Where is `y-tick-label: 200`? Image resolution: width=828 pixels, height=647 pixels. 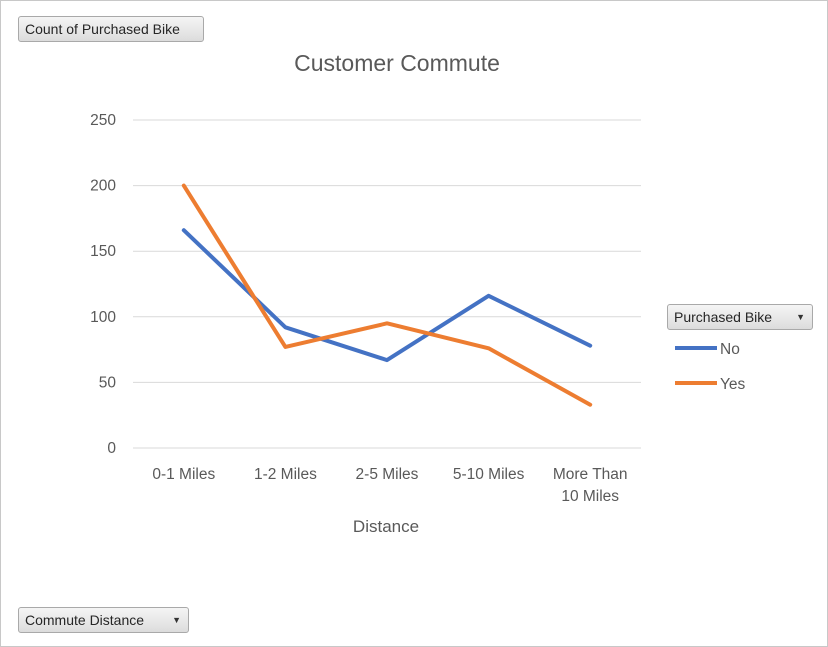
y-tick-label: 200 is located at coordinates (103, 186).